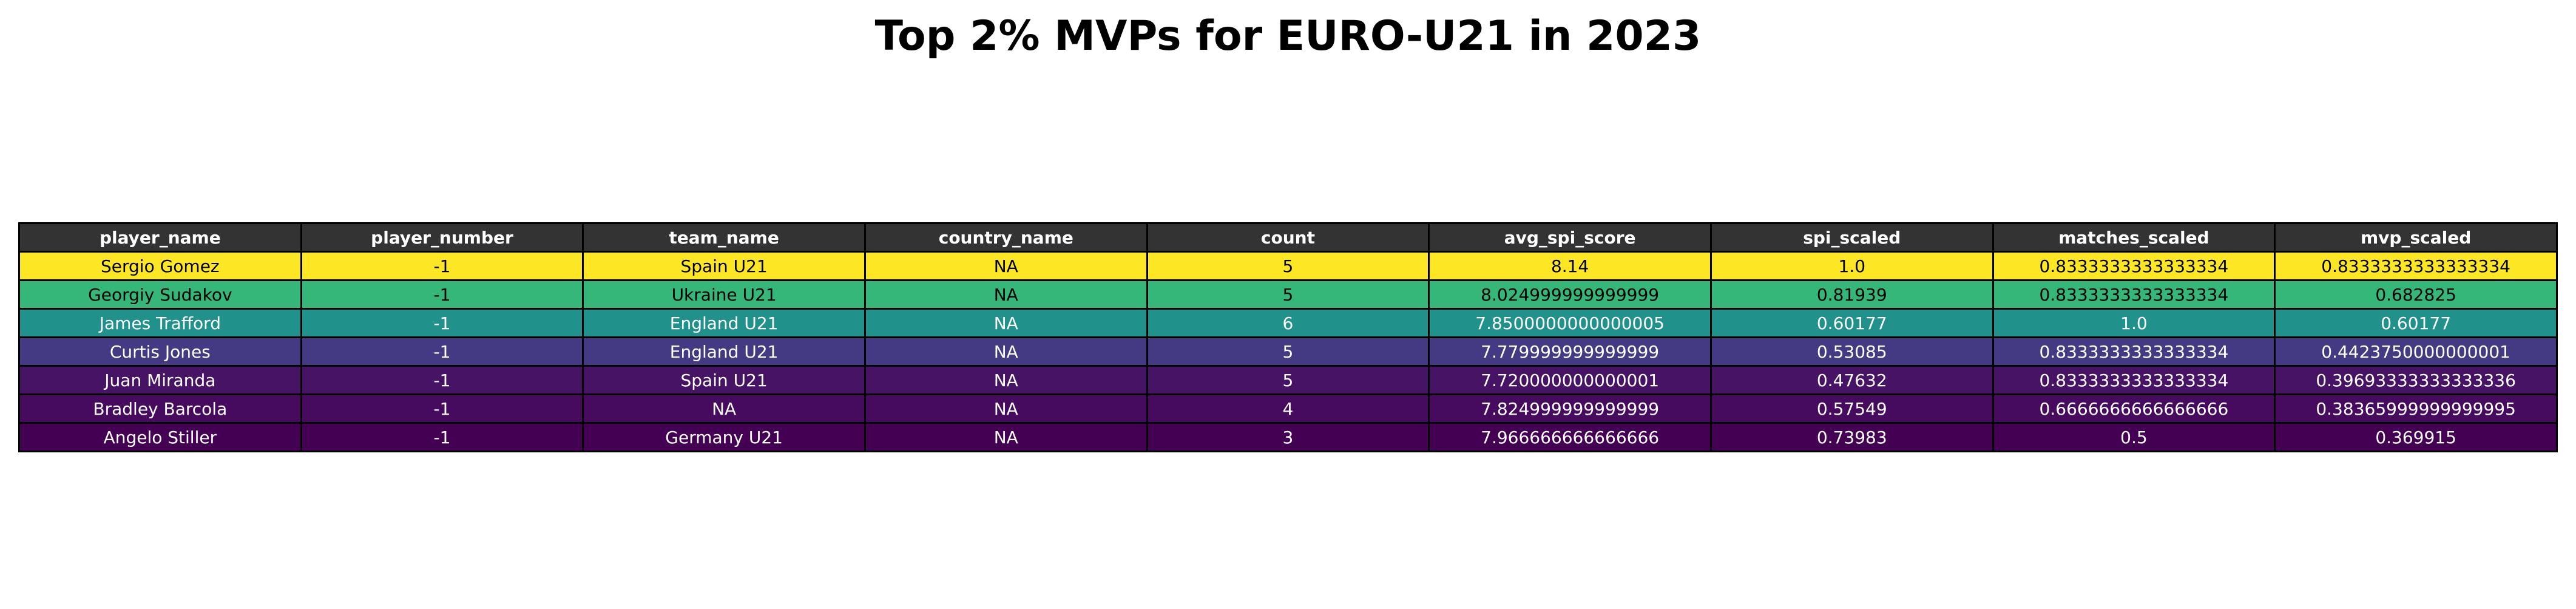 The width and height of the screenshot is (2576, 609). What do you see at coordinates (2416, 380) in the screenshot?
I see `cell-mvp-scaled: 0.39693333333333336` at bounding box center [2416, 380].